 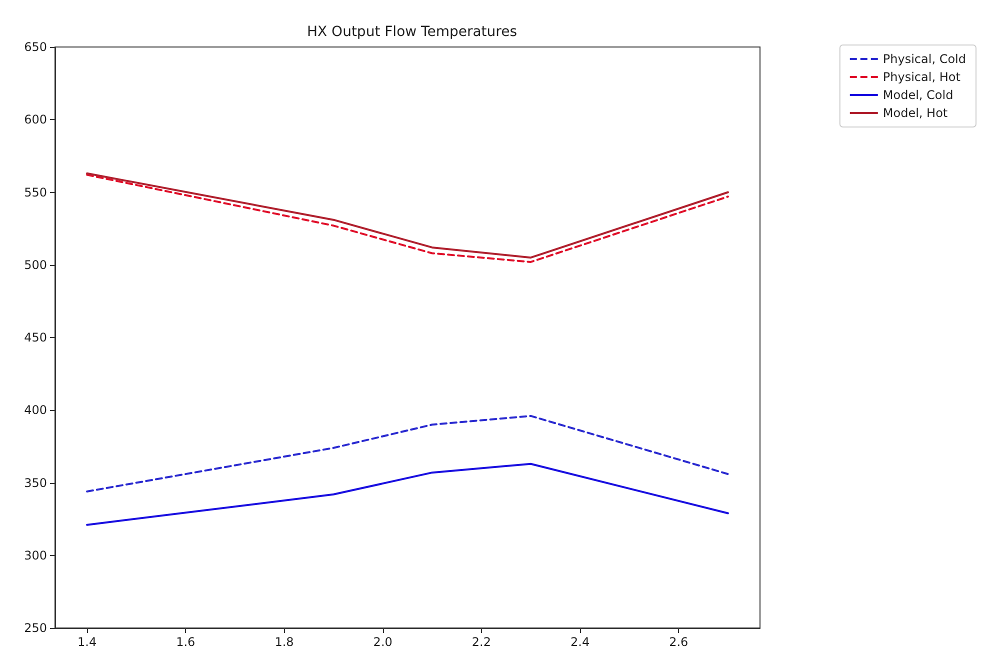 What do you see at coordinates (921, 77) in the screenshot?
I see `legend-label: Physical, Hot` at bounding box center [921, 77].